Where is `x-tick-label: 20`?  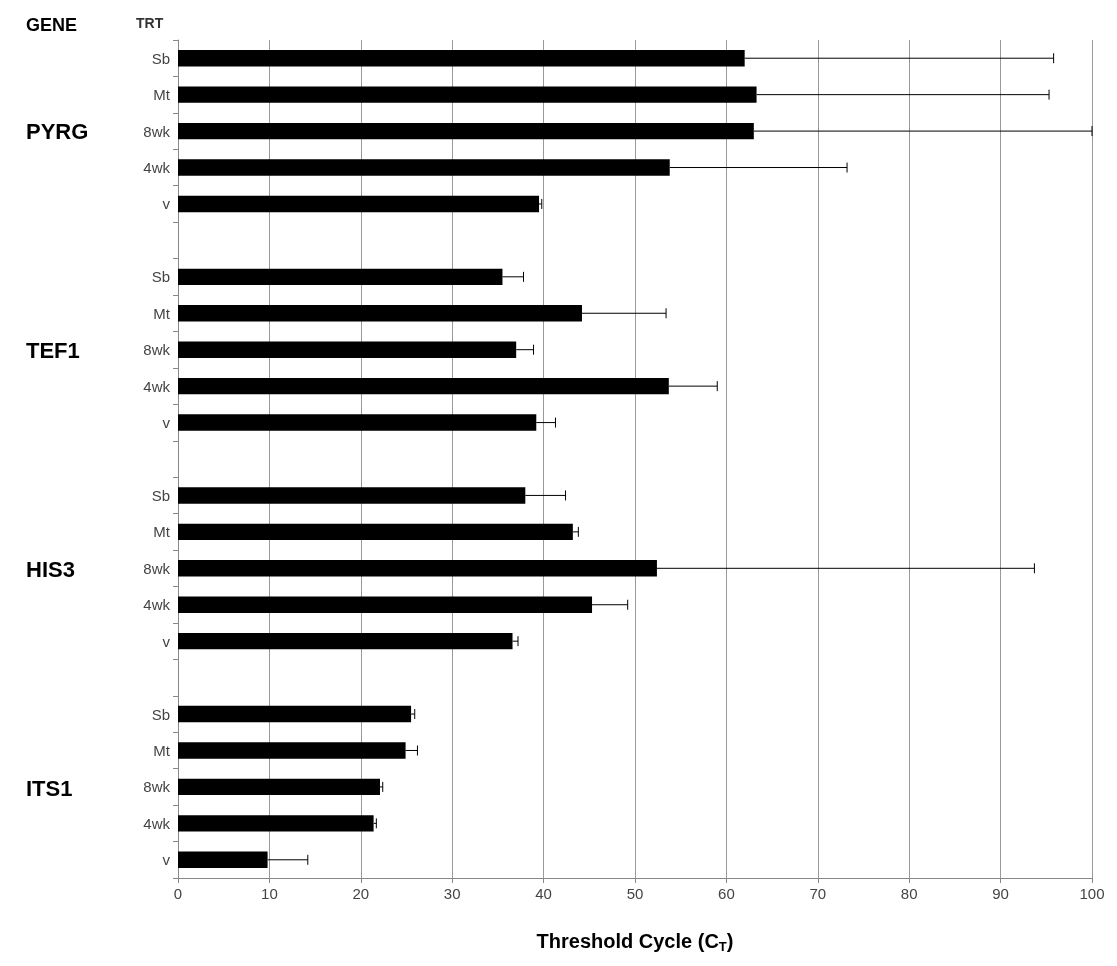
x-tick-label: 20 is located at coordinates (361, 893).